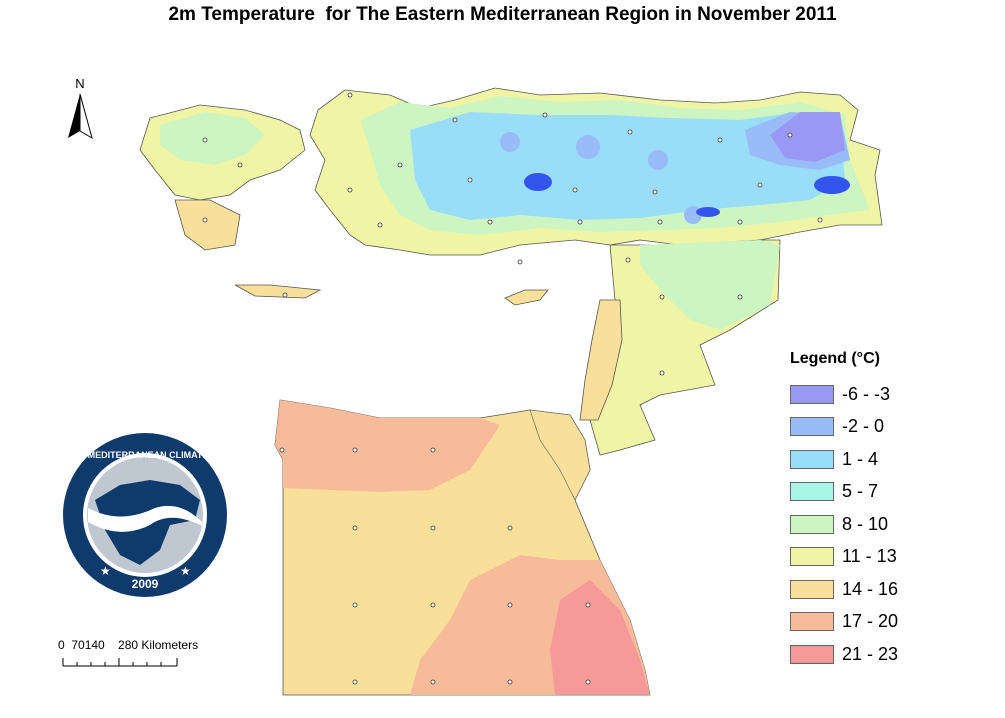 The width and height of the screenshot is (1005, 718). I want to click on legend-item: 14 - 16, so click(890, 589).